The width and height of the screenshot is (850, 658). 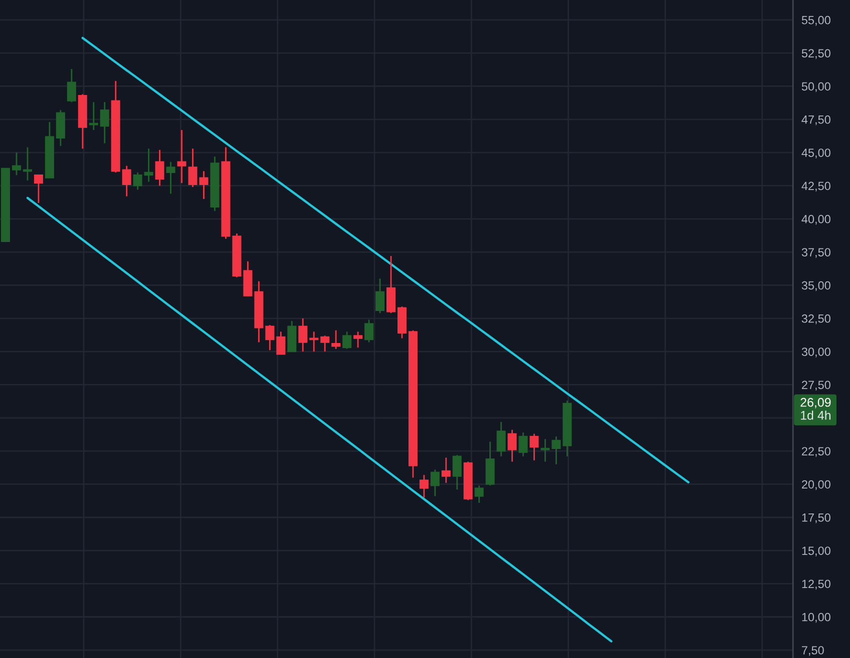 What do you see at coordinates (816, 187) in the screenshot?
I see `y-tick-label: 42,50` at bounding box center [816, 187].